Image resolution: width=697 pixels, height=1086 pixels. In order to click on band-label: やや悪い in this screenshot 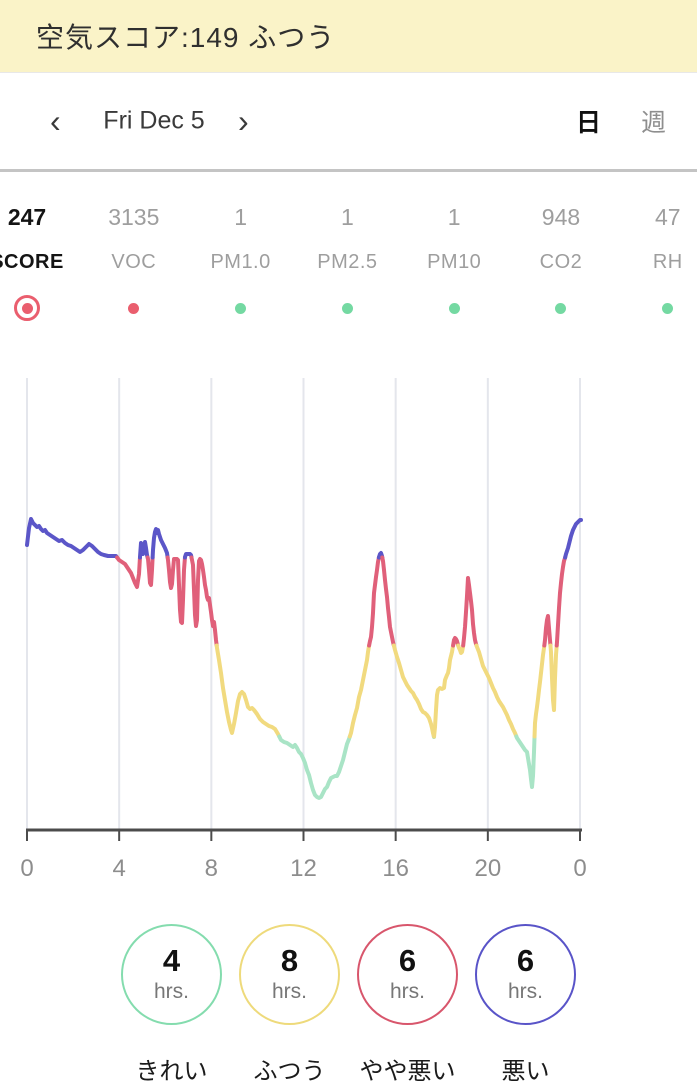, I will do `click(407, 1068)`.